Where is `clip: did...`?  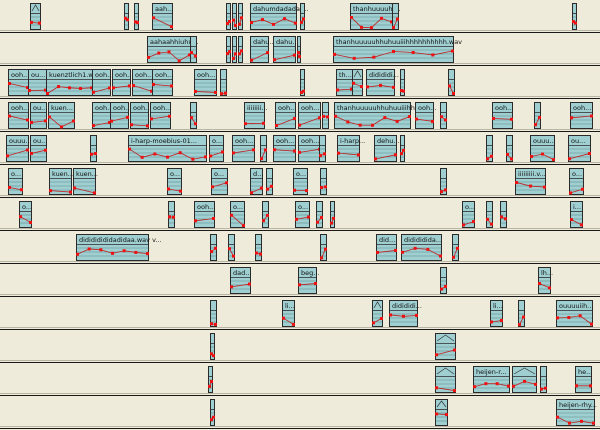 clip: did... is located at coordinates (386, 247).